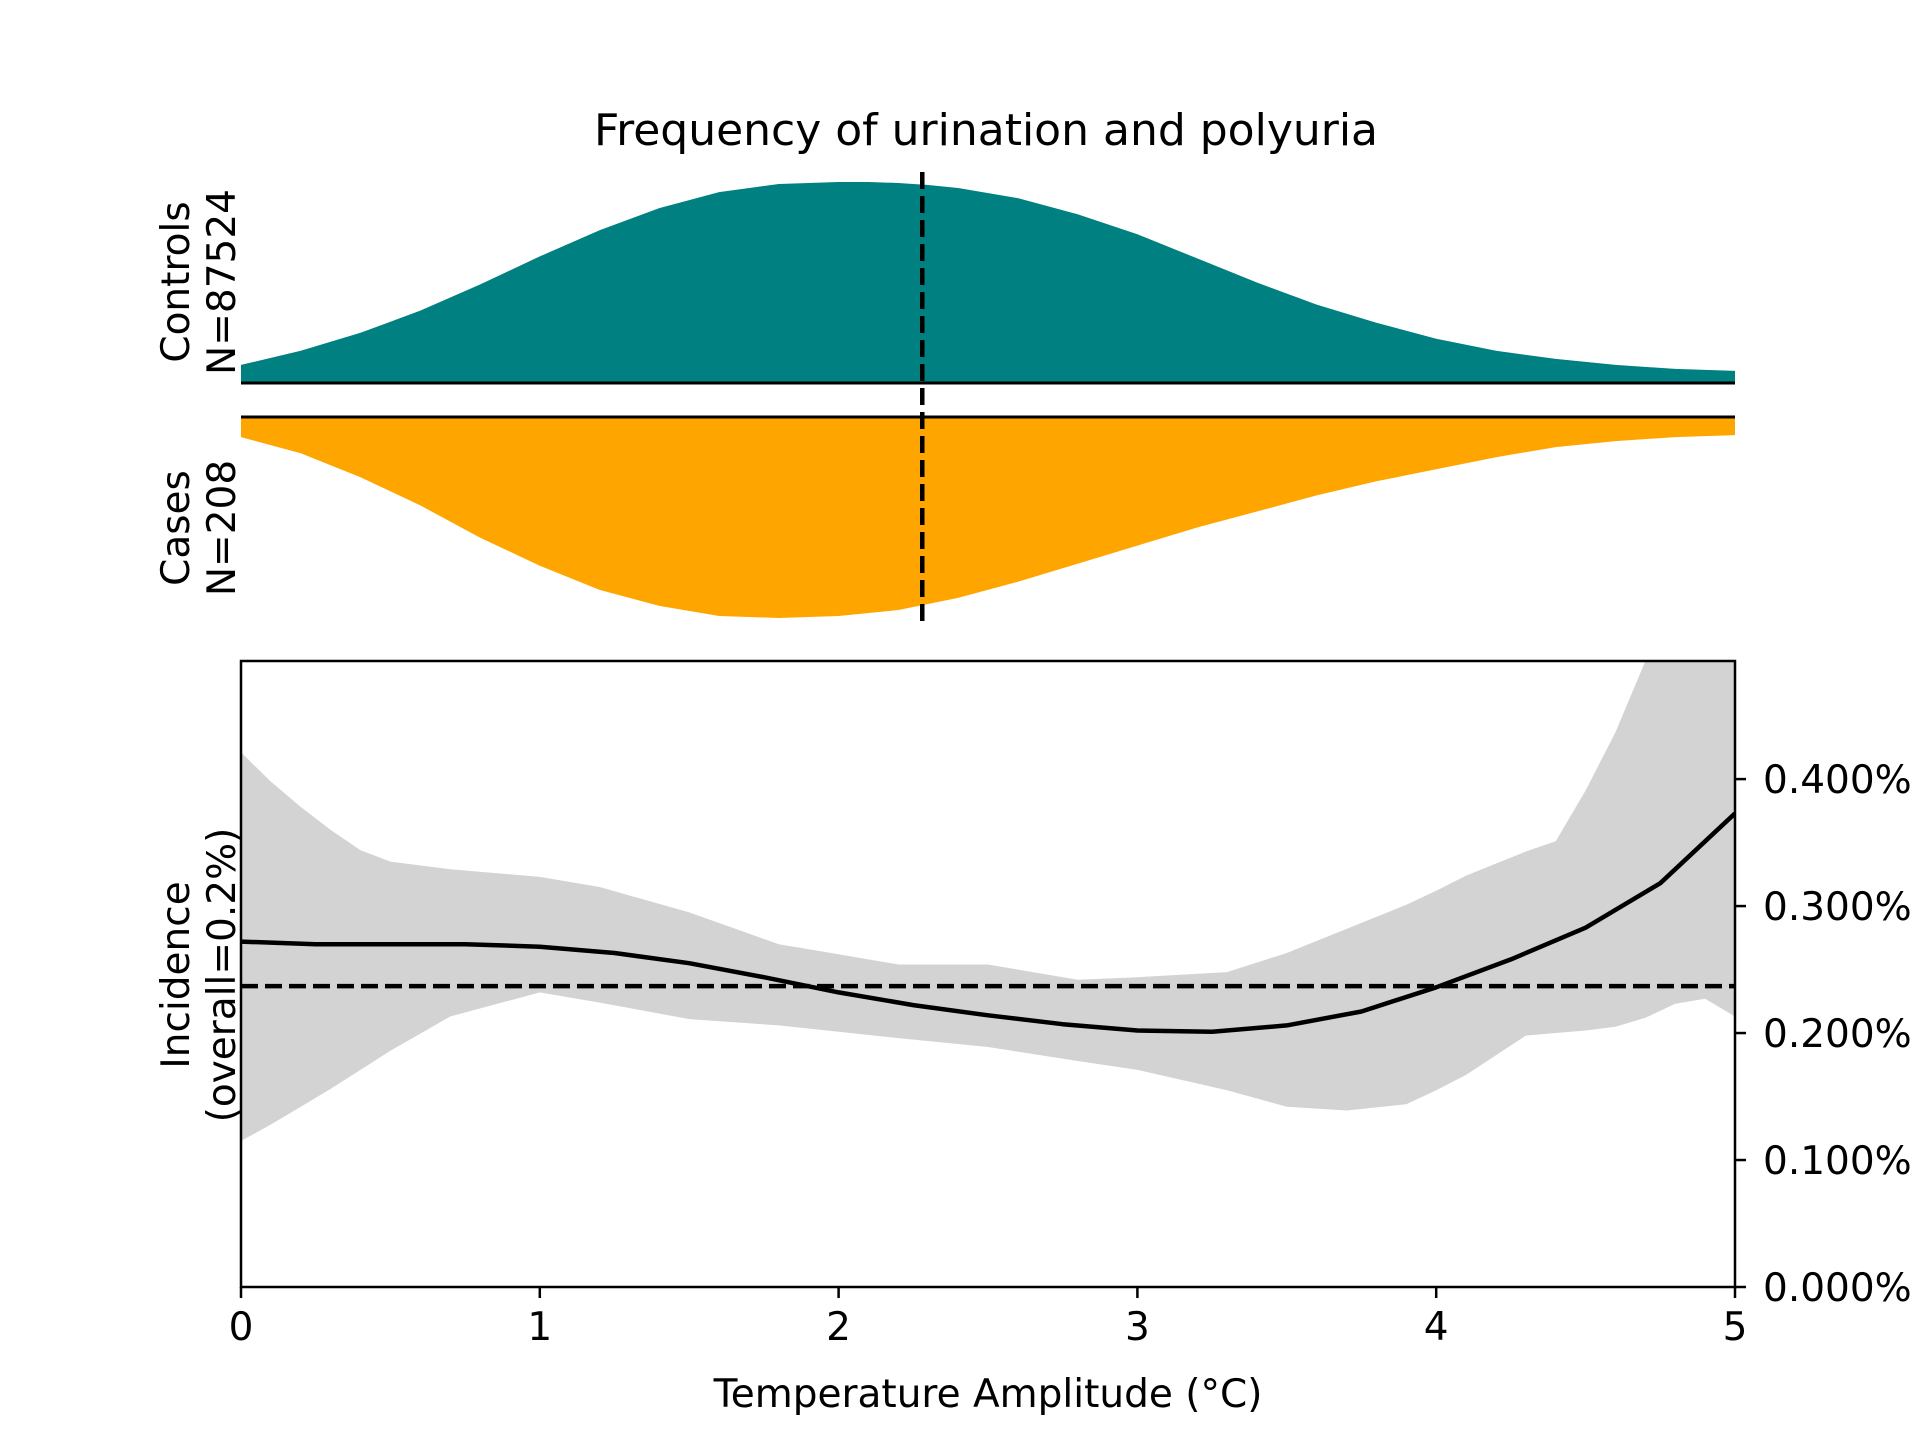 The width and height of the screenshot is (1920, 1445). I want to click on y-axis-right: 0.000% 0.100% 0.200% 0.300% 0.400%, so click(1823, 1034).